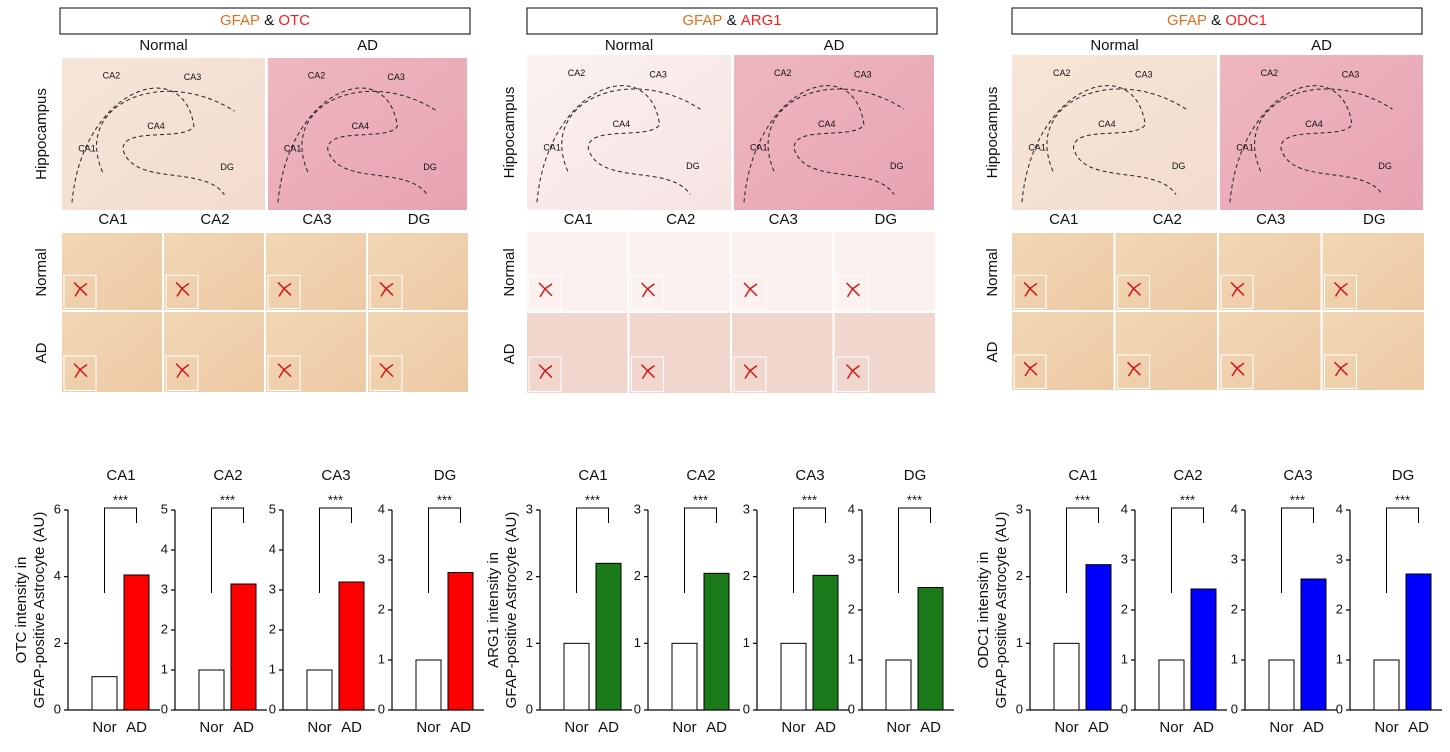  Describe the element at coordinates (761, 20) in the screenshot. I see `header-target: ARG1` at that location.